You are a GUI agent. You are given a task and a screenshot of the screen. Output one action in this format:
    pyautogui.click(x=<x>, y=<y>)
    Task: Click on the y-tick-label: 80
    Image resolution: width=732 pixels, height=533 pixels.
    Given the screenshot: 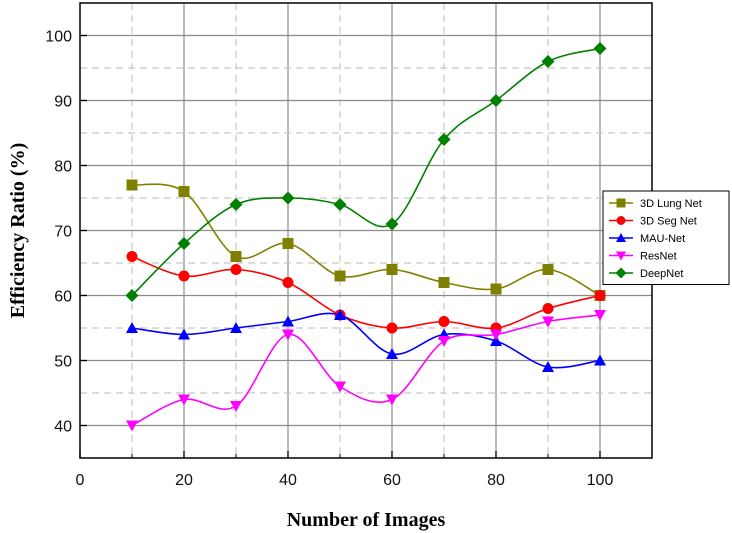 What is the action you would take?
    pyautogui.click(x=63, y=167)
    